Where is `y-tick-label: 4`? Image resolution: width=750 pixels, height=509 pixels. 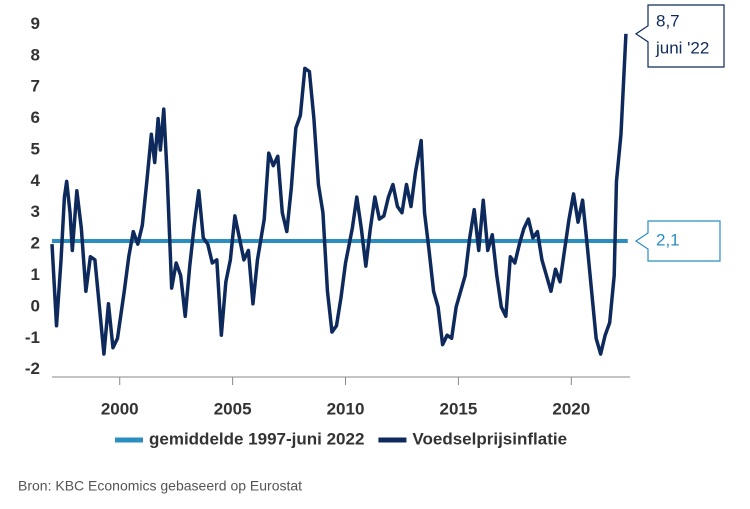
y-tick-label: 4 is located at coordinates (36, 180).